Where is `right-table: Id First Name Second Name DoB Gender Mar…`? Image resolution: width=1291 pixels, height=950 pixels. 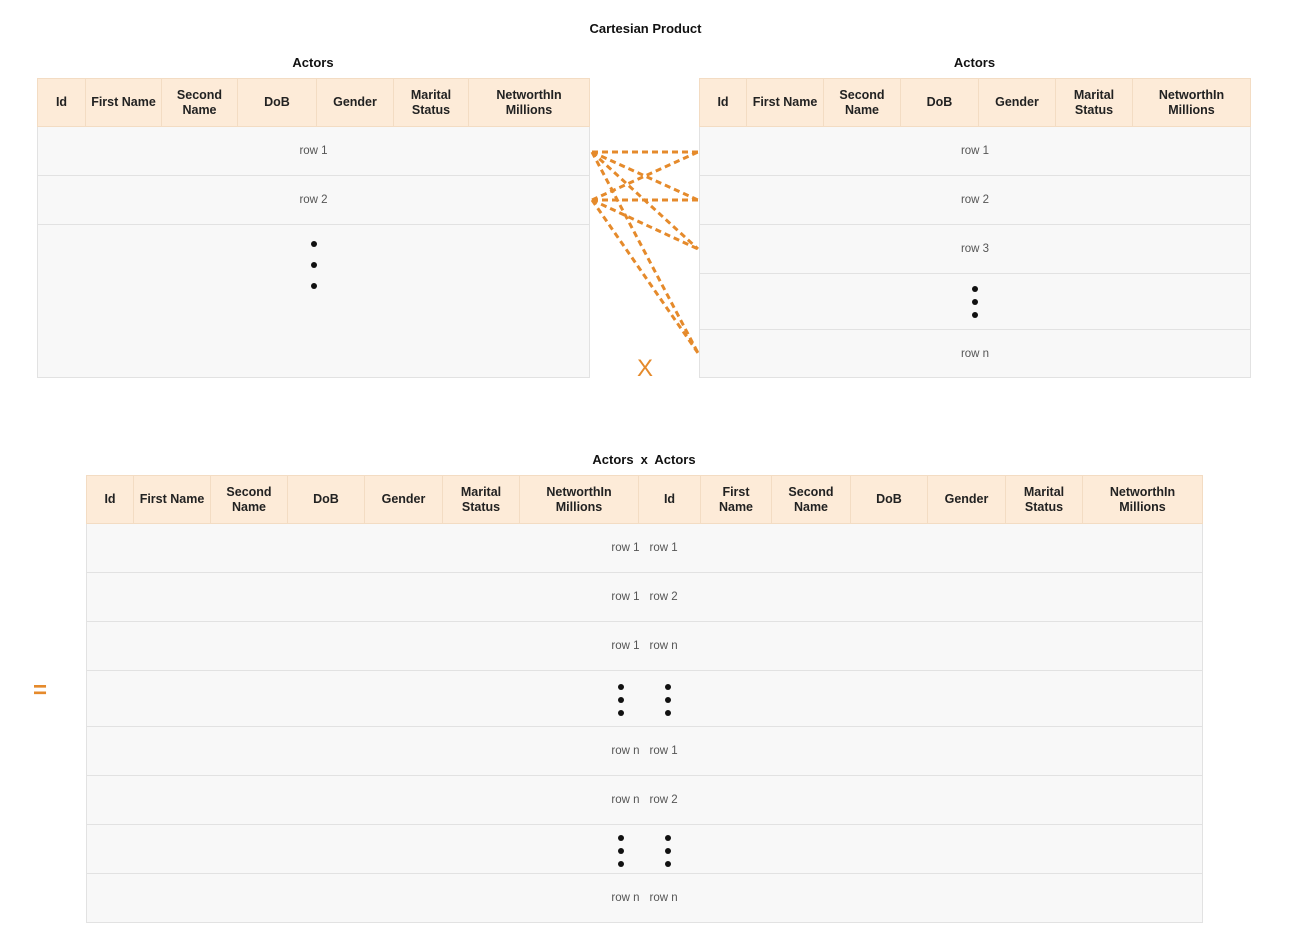
right-table: Id First Name Second Name DoB Gender Mar… is located at coordinates (975, 228).